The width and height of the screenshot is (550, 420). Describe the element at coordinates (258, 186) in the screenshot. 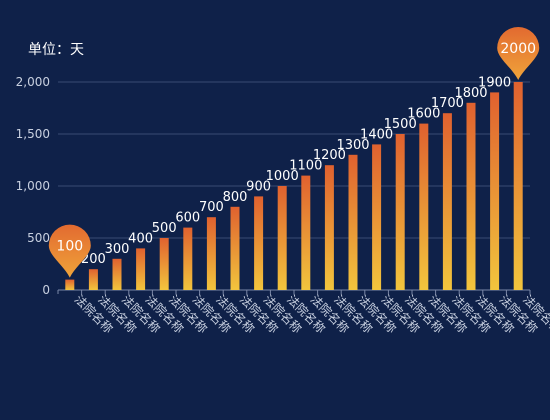

I see `data-label: 900` at that location.